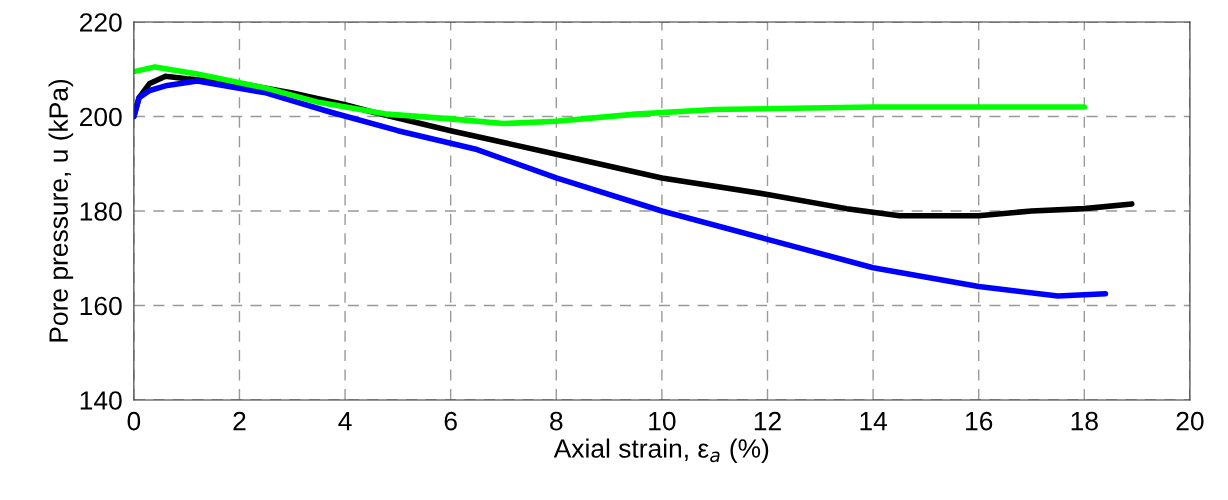 Image resolution: width=1228 pixels, height=500 pixels. What do you see at coordinates (101, 117) in the screenshot?
I see `y-tick-label: 200` at bounding box center [101, 117].